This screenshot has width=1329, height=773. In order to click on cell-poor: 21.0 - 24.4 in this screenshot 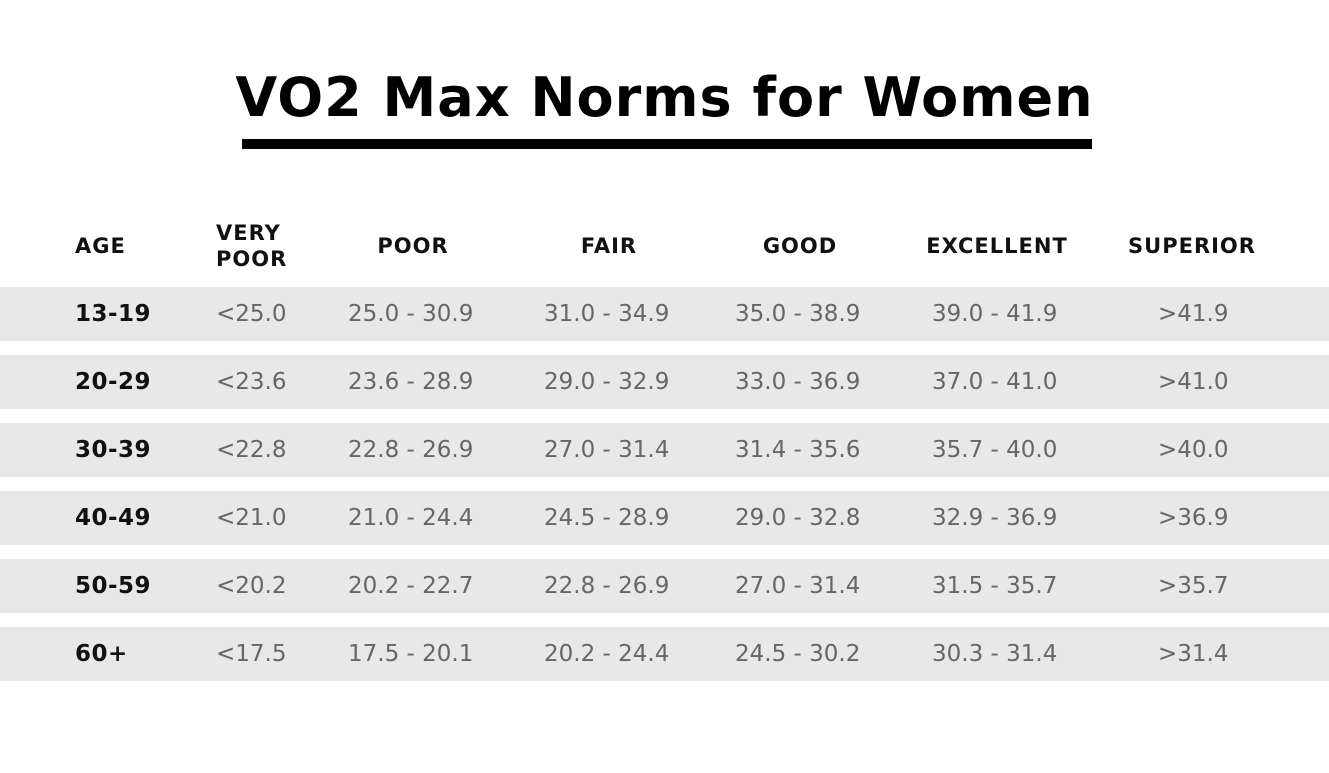, I will do `click(411, 518)`.